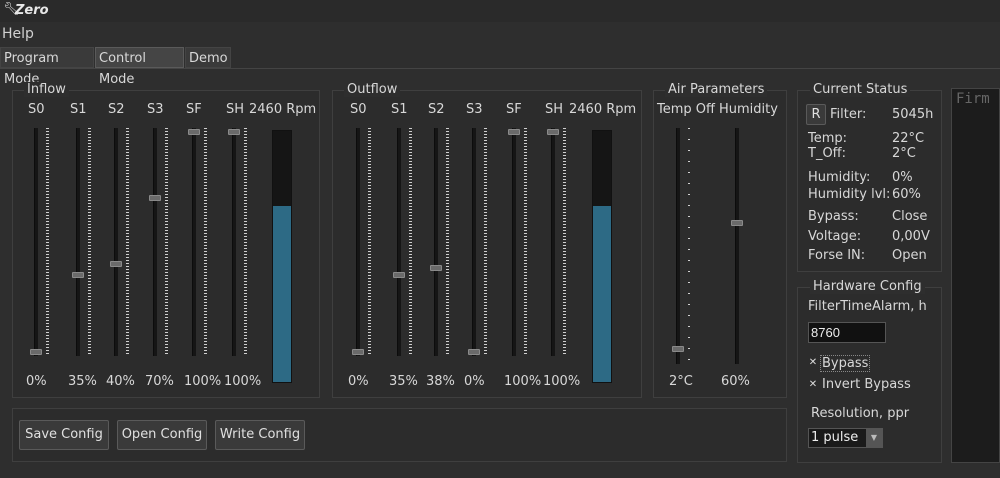  I want to click on outflow-slider-label-sf: SF, so click(514, 109).